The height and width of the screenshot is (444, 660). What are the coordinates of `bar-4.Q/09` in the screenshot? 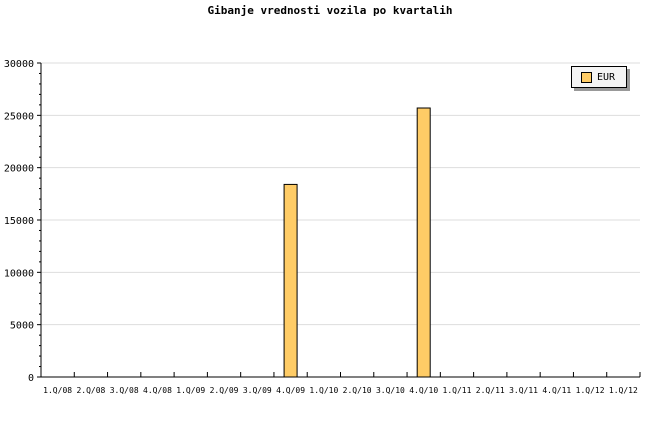 It's located at (290, 280).